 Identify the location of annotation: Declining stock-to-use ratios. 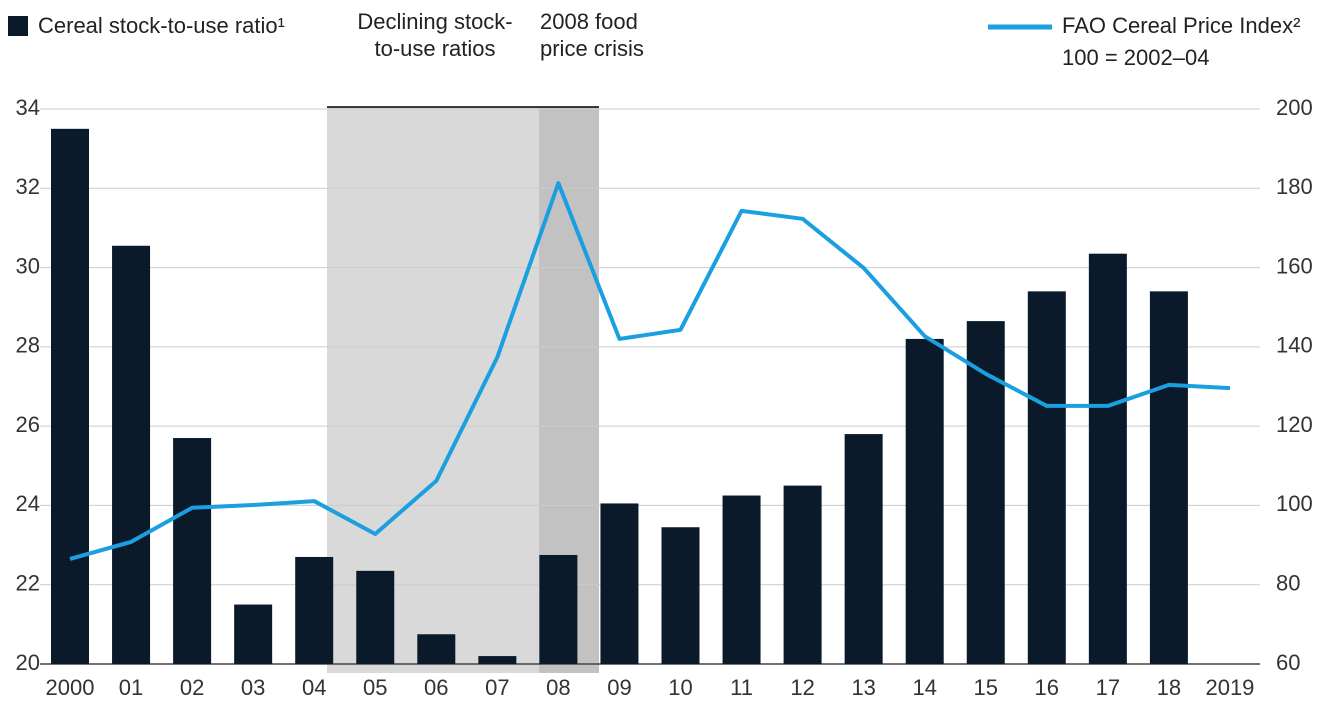
(435, 35).